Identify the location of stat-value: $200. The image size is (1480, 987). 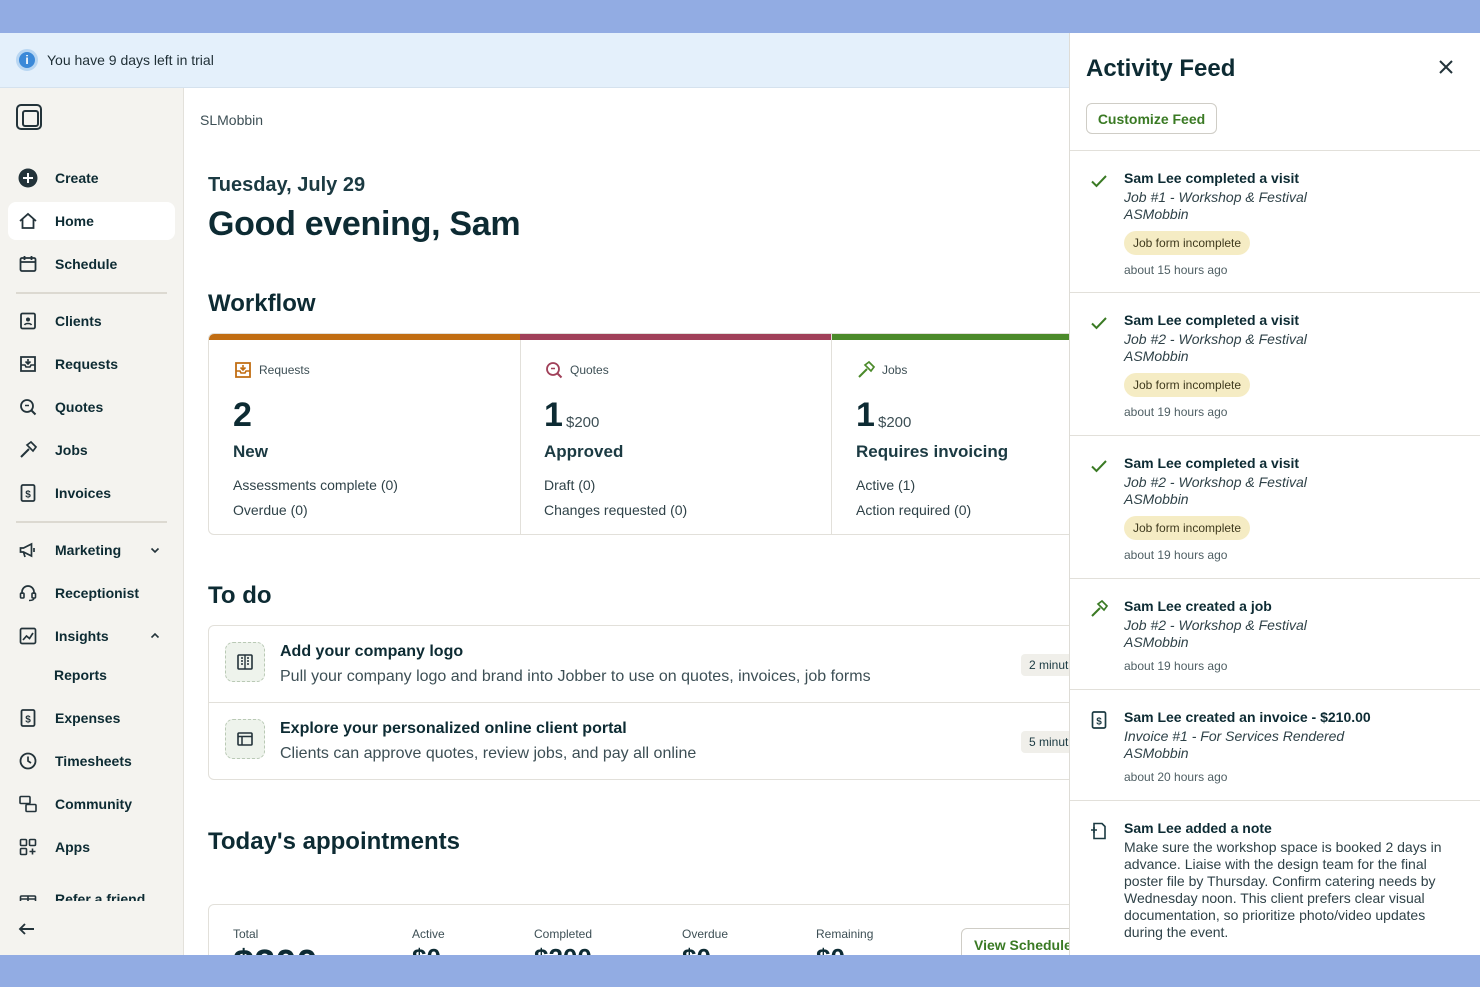
(275, 949).